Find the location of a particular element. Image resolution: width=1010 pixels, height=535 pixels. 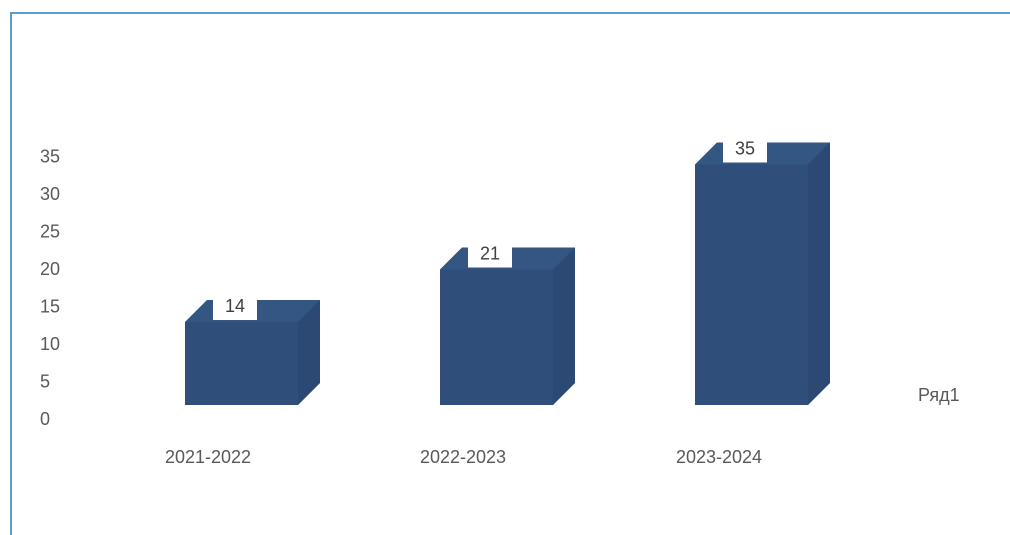

y-tick-label: 35 is located at coordinates (50, 157).